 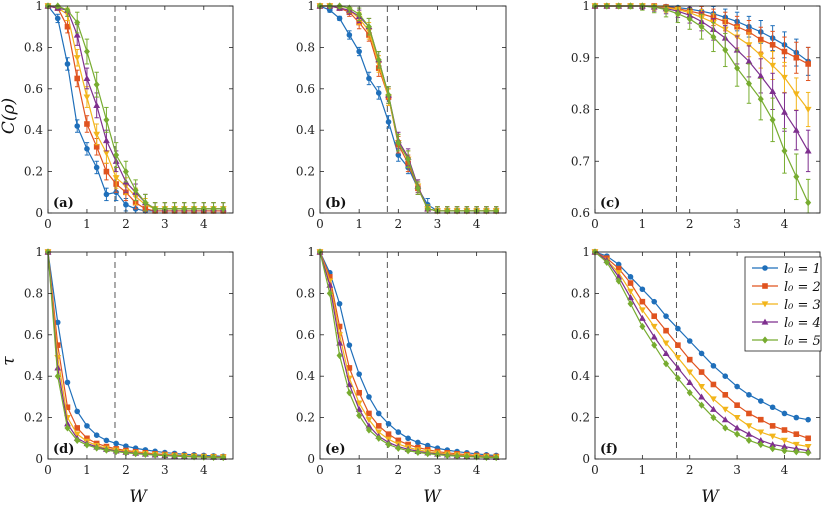 I want to click on panel-f-xtick-label: 4, so click(x=785, y=470).